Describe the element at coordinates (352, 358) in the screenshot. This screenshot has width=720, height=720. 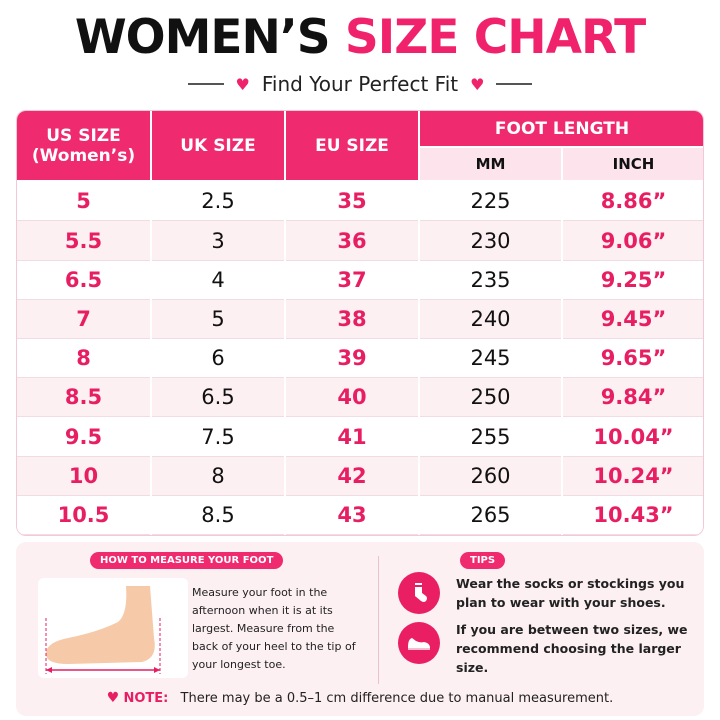
I see `cell-eu-size: 39` at that location.